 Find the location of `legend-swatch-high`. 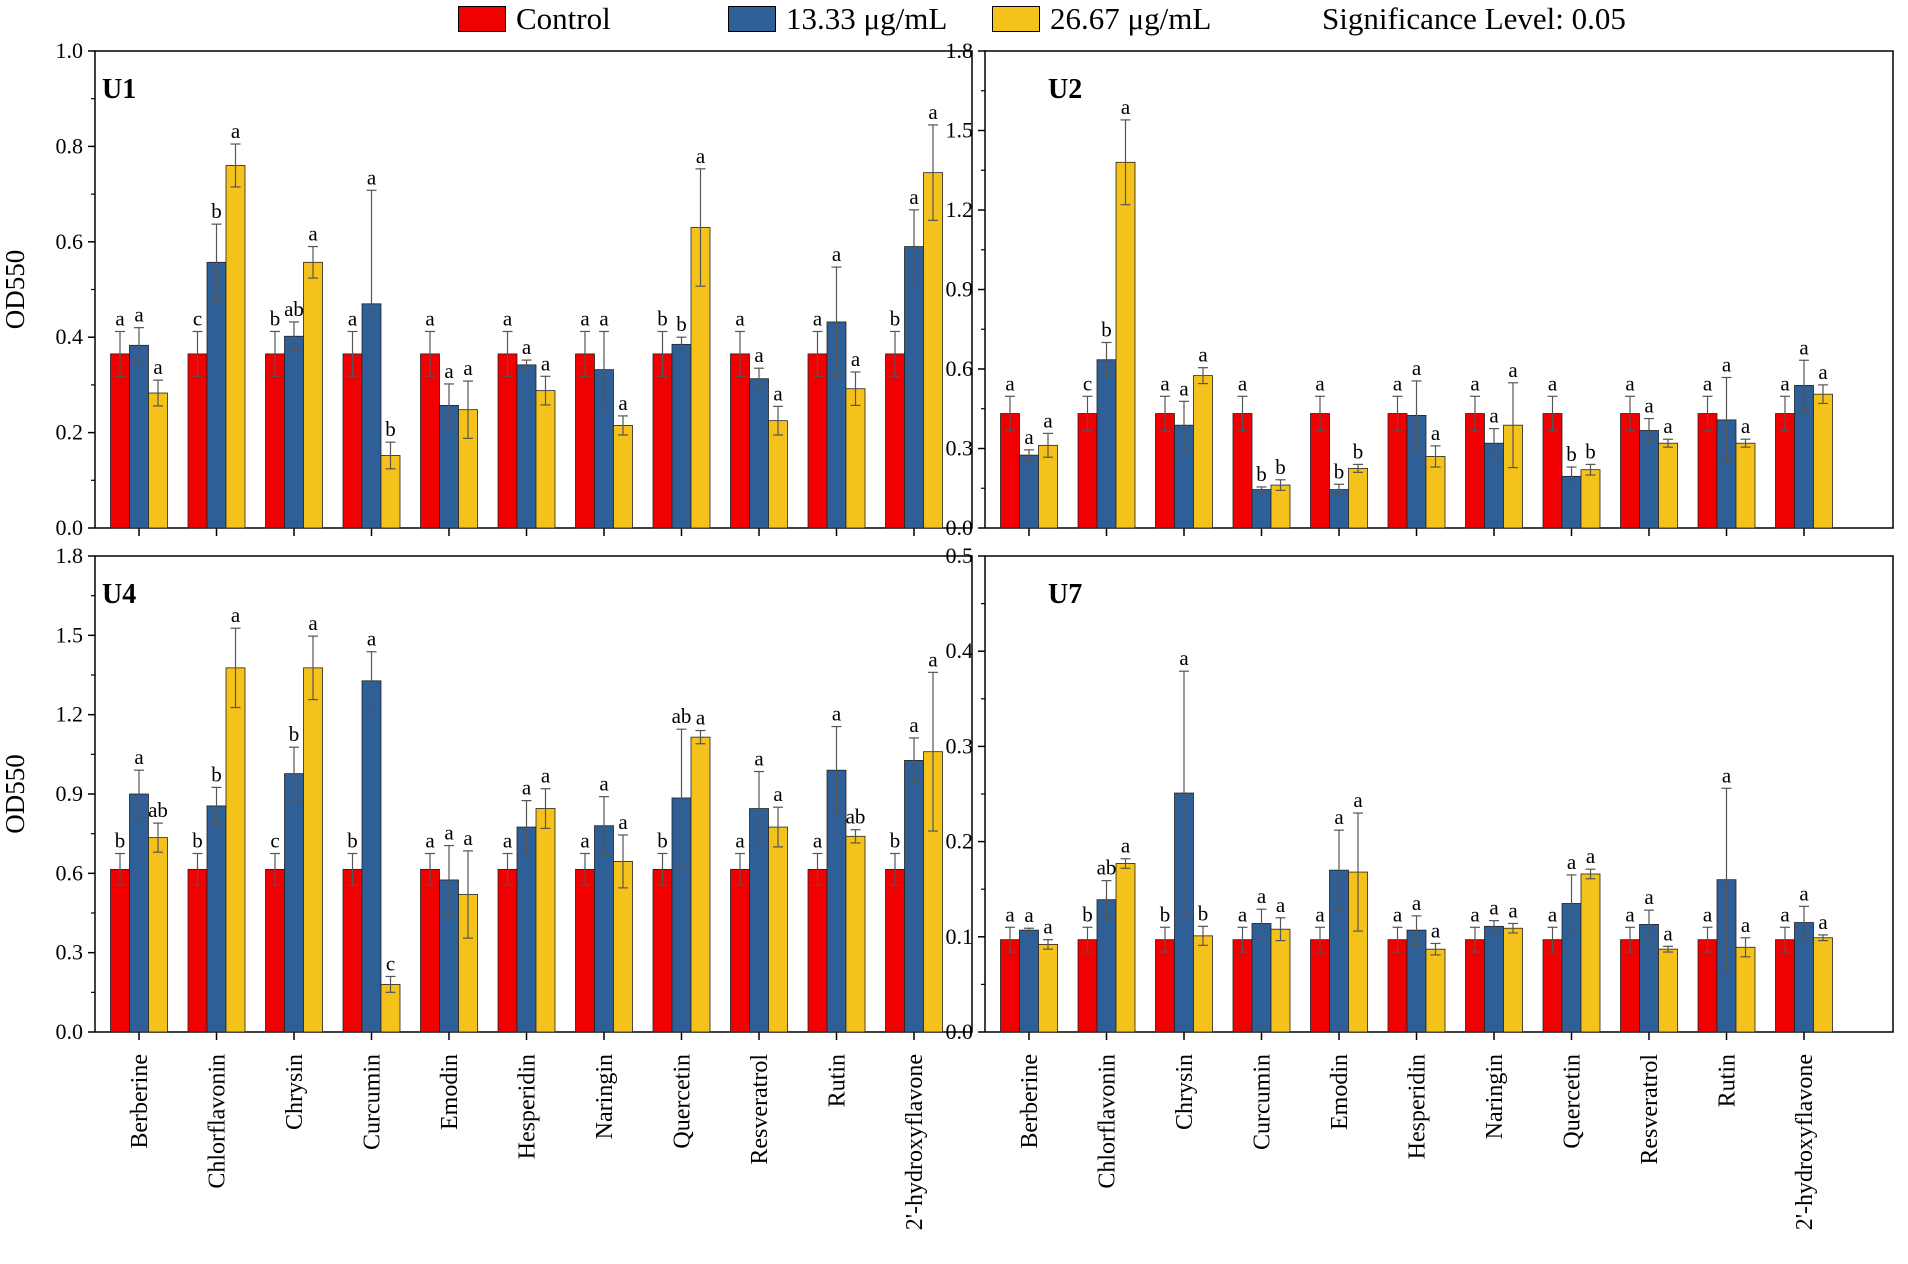

legend-swatch-high is located at coordinates (1016, 19).